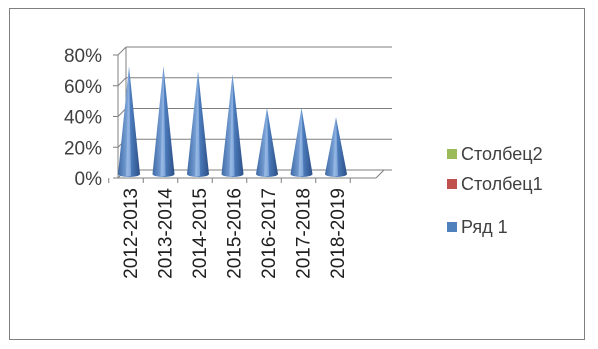 This screenshot has width=598, height=349. What do you see at coordinates (131, 233) in the screenshot?
I see `x-category-label: 2012-2013` at bounding box center [131, 233].